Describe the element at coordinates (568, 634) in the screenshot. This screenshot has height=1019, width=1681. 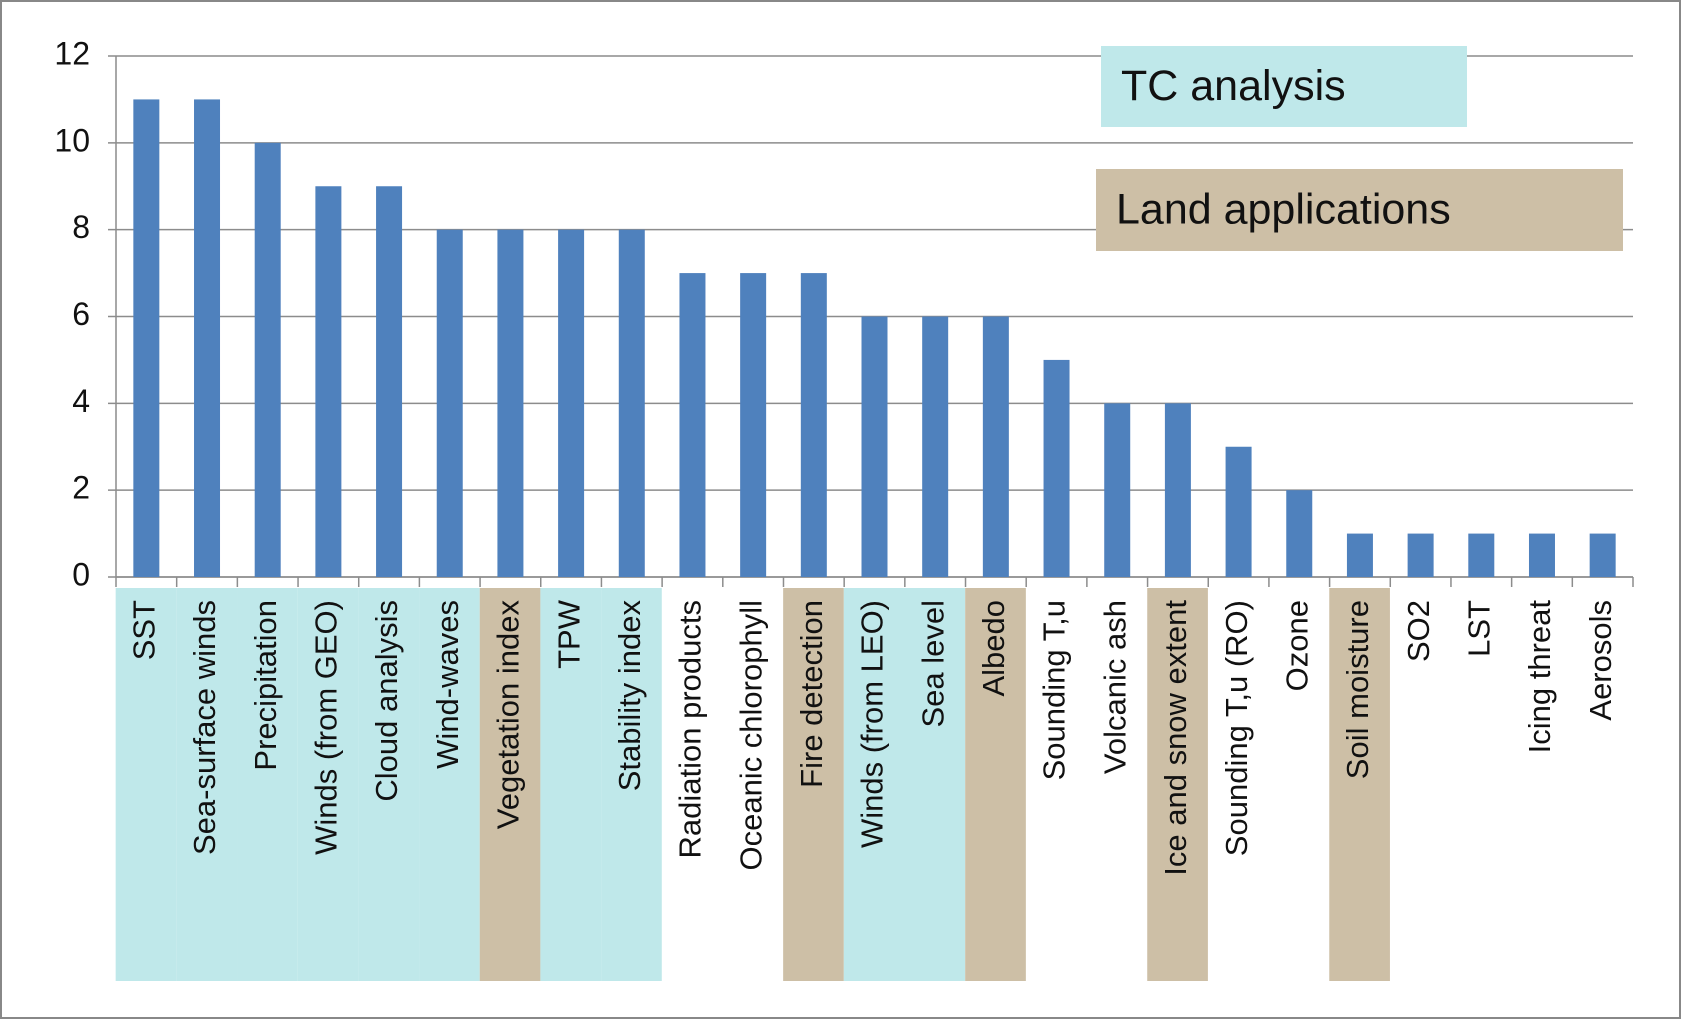
I see `x-tick-label: TPW` at that location.